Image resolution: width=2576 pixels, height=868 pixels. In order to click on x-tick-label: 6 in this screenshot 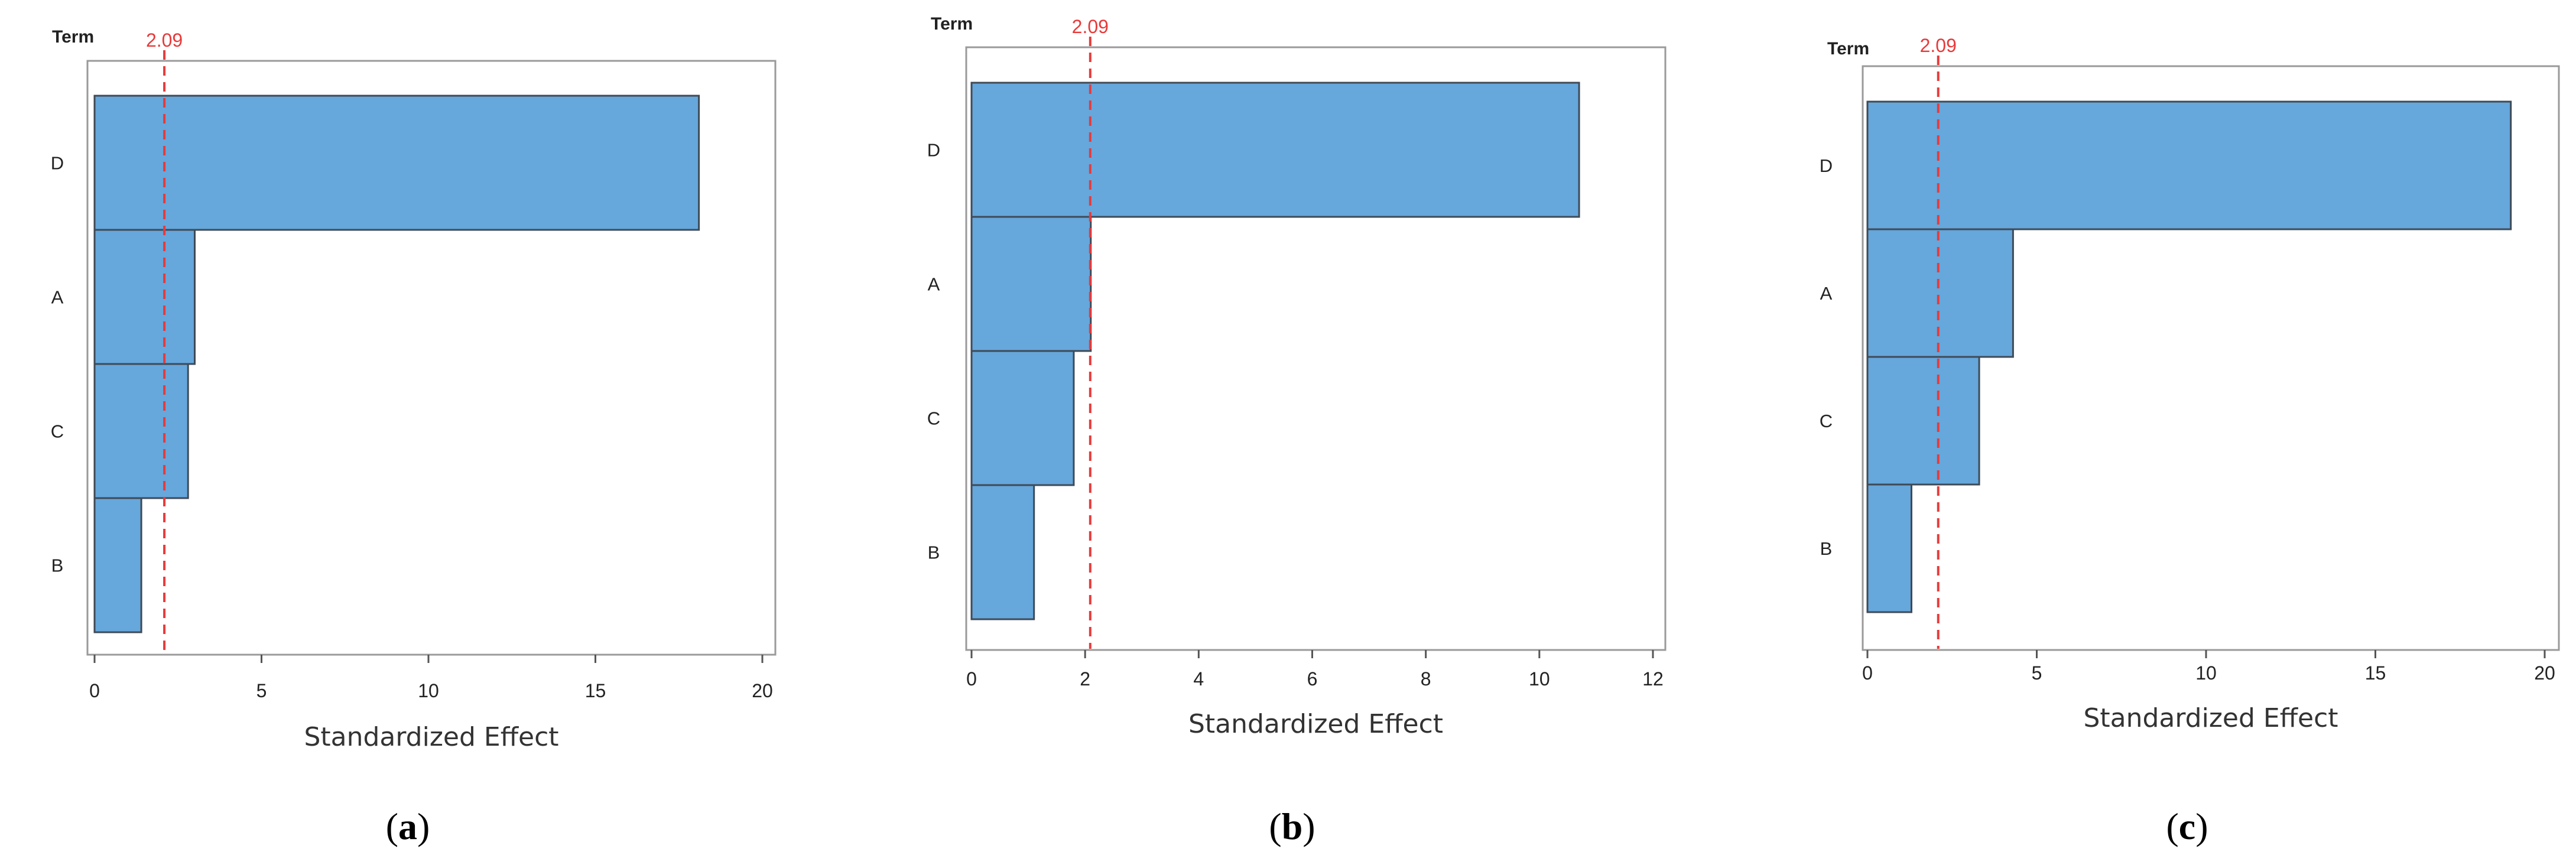, I will do `click(1312, 679)`.